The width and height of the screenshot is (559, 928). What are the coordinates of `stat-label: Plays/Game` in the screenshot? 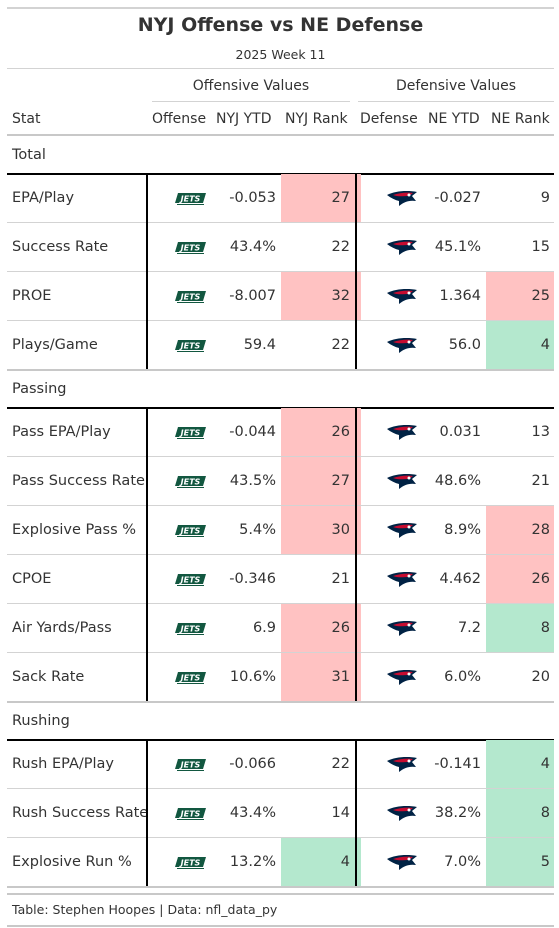 It's located at (55, 345).